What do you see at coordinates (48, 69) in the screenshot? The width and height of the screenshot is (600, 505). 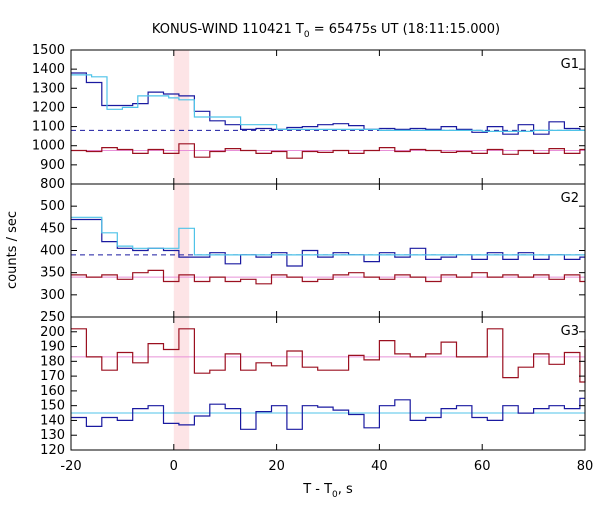 I see `y-tick-label: 1400` at bounding box center [48, 69].